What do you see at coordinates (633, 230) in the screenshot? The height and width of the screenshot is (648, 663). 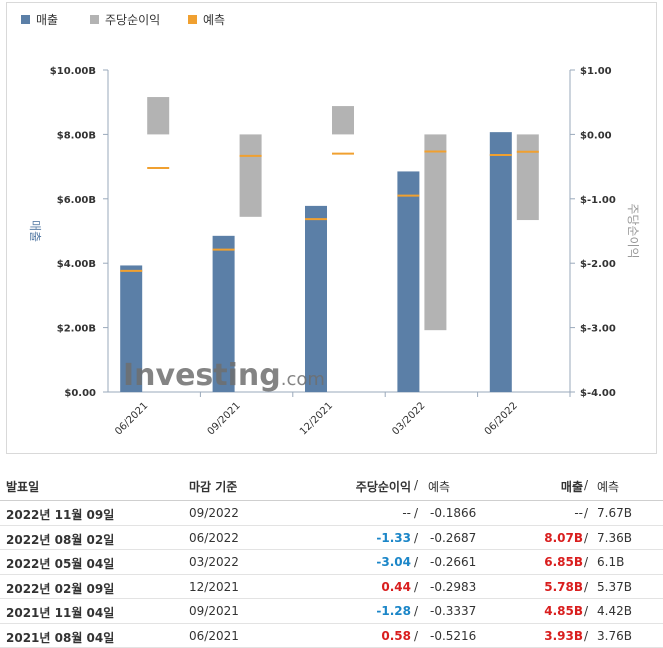 I see `right-axis-title: 주당순이익` at bounding box center [633, 230].